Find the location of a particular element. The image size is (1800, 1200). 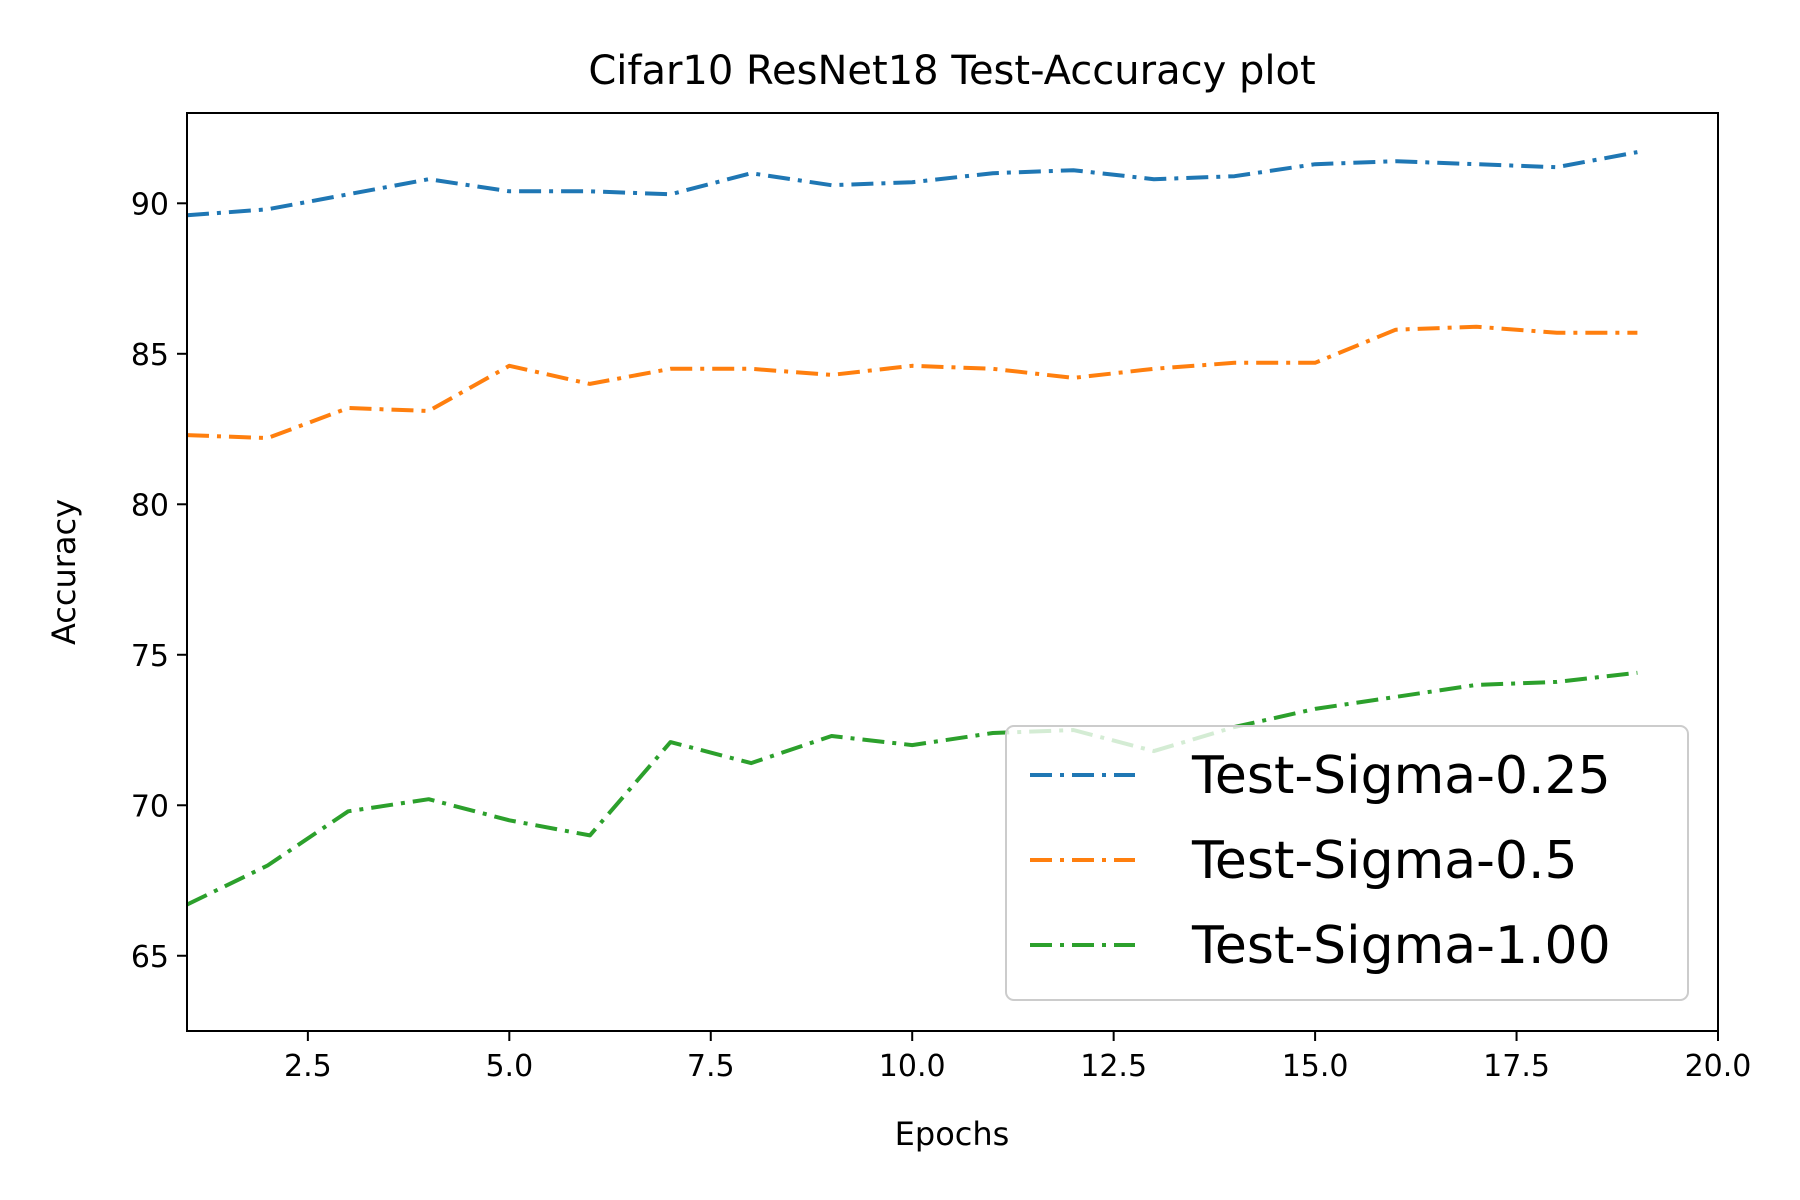

x-axis-ticks: 2.5 5.0 7.5 10.0 12.5 15.0 17.5 20.0 is located at coordinates (1017, 1057).